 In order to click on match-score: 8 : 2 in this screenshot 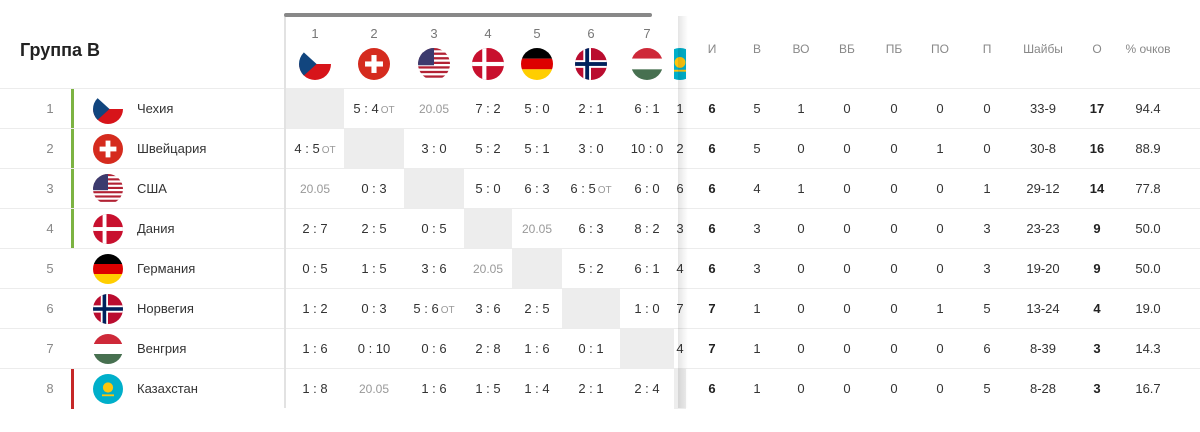, I will do `click(647, 229)`.